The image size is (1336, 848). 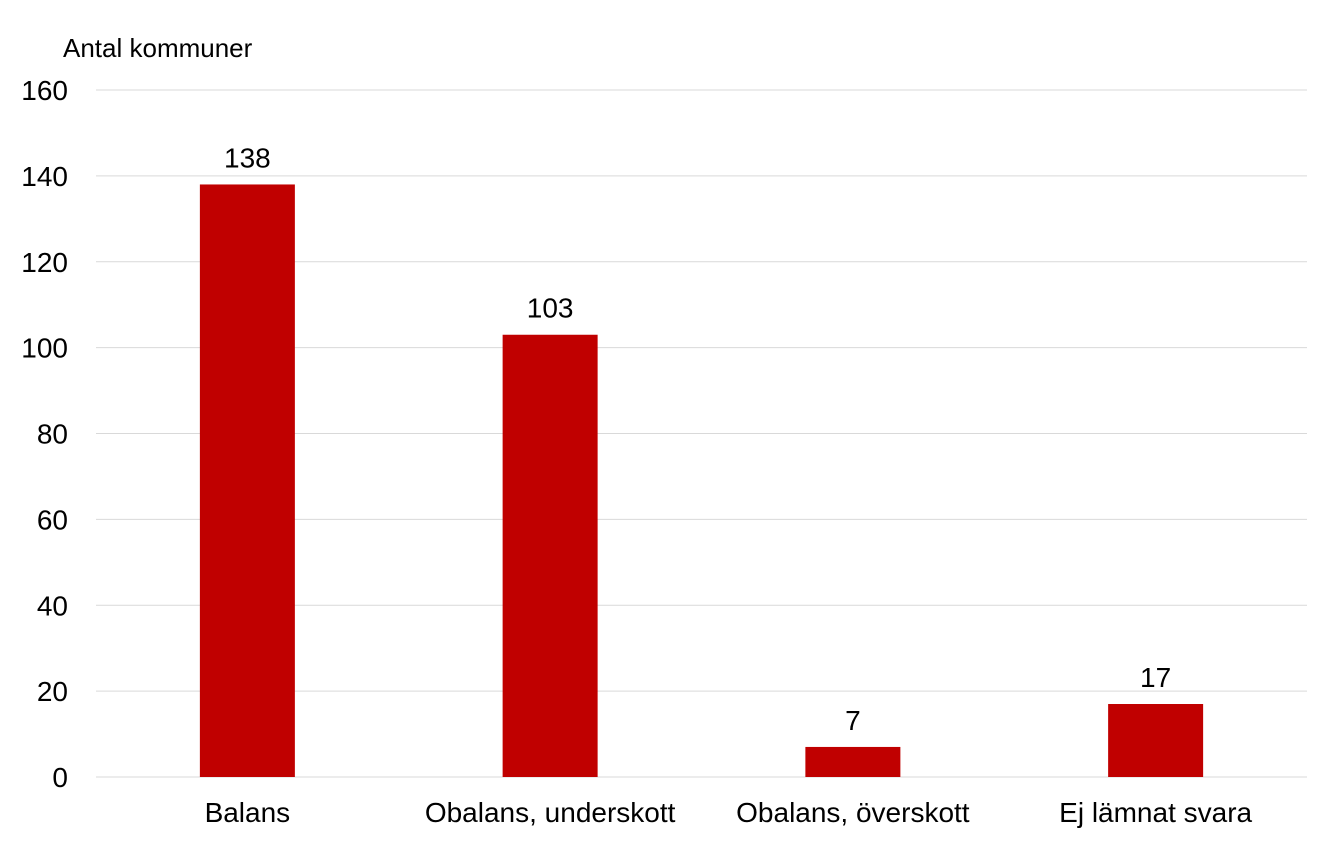 I want to click on y-tick-label: 60, so click(x=52, y=519).